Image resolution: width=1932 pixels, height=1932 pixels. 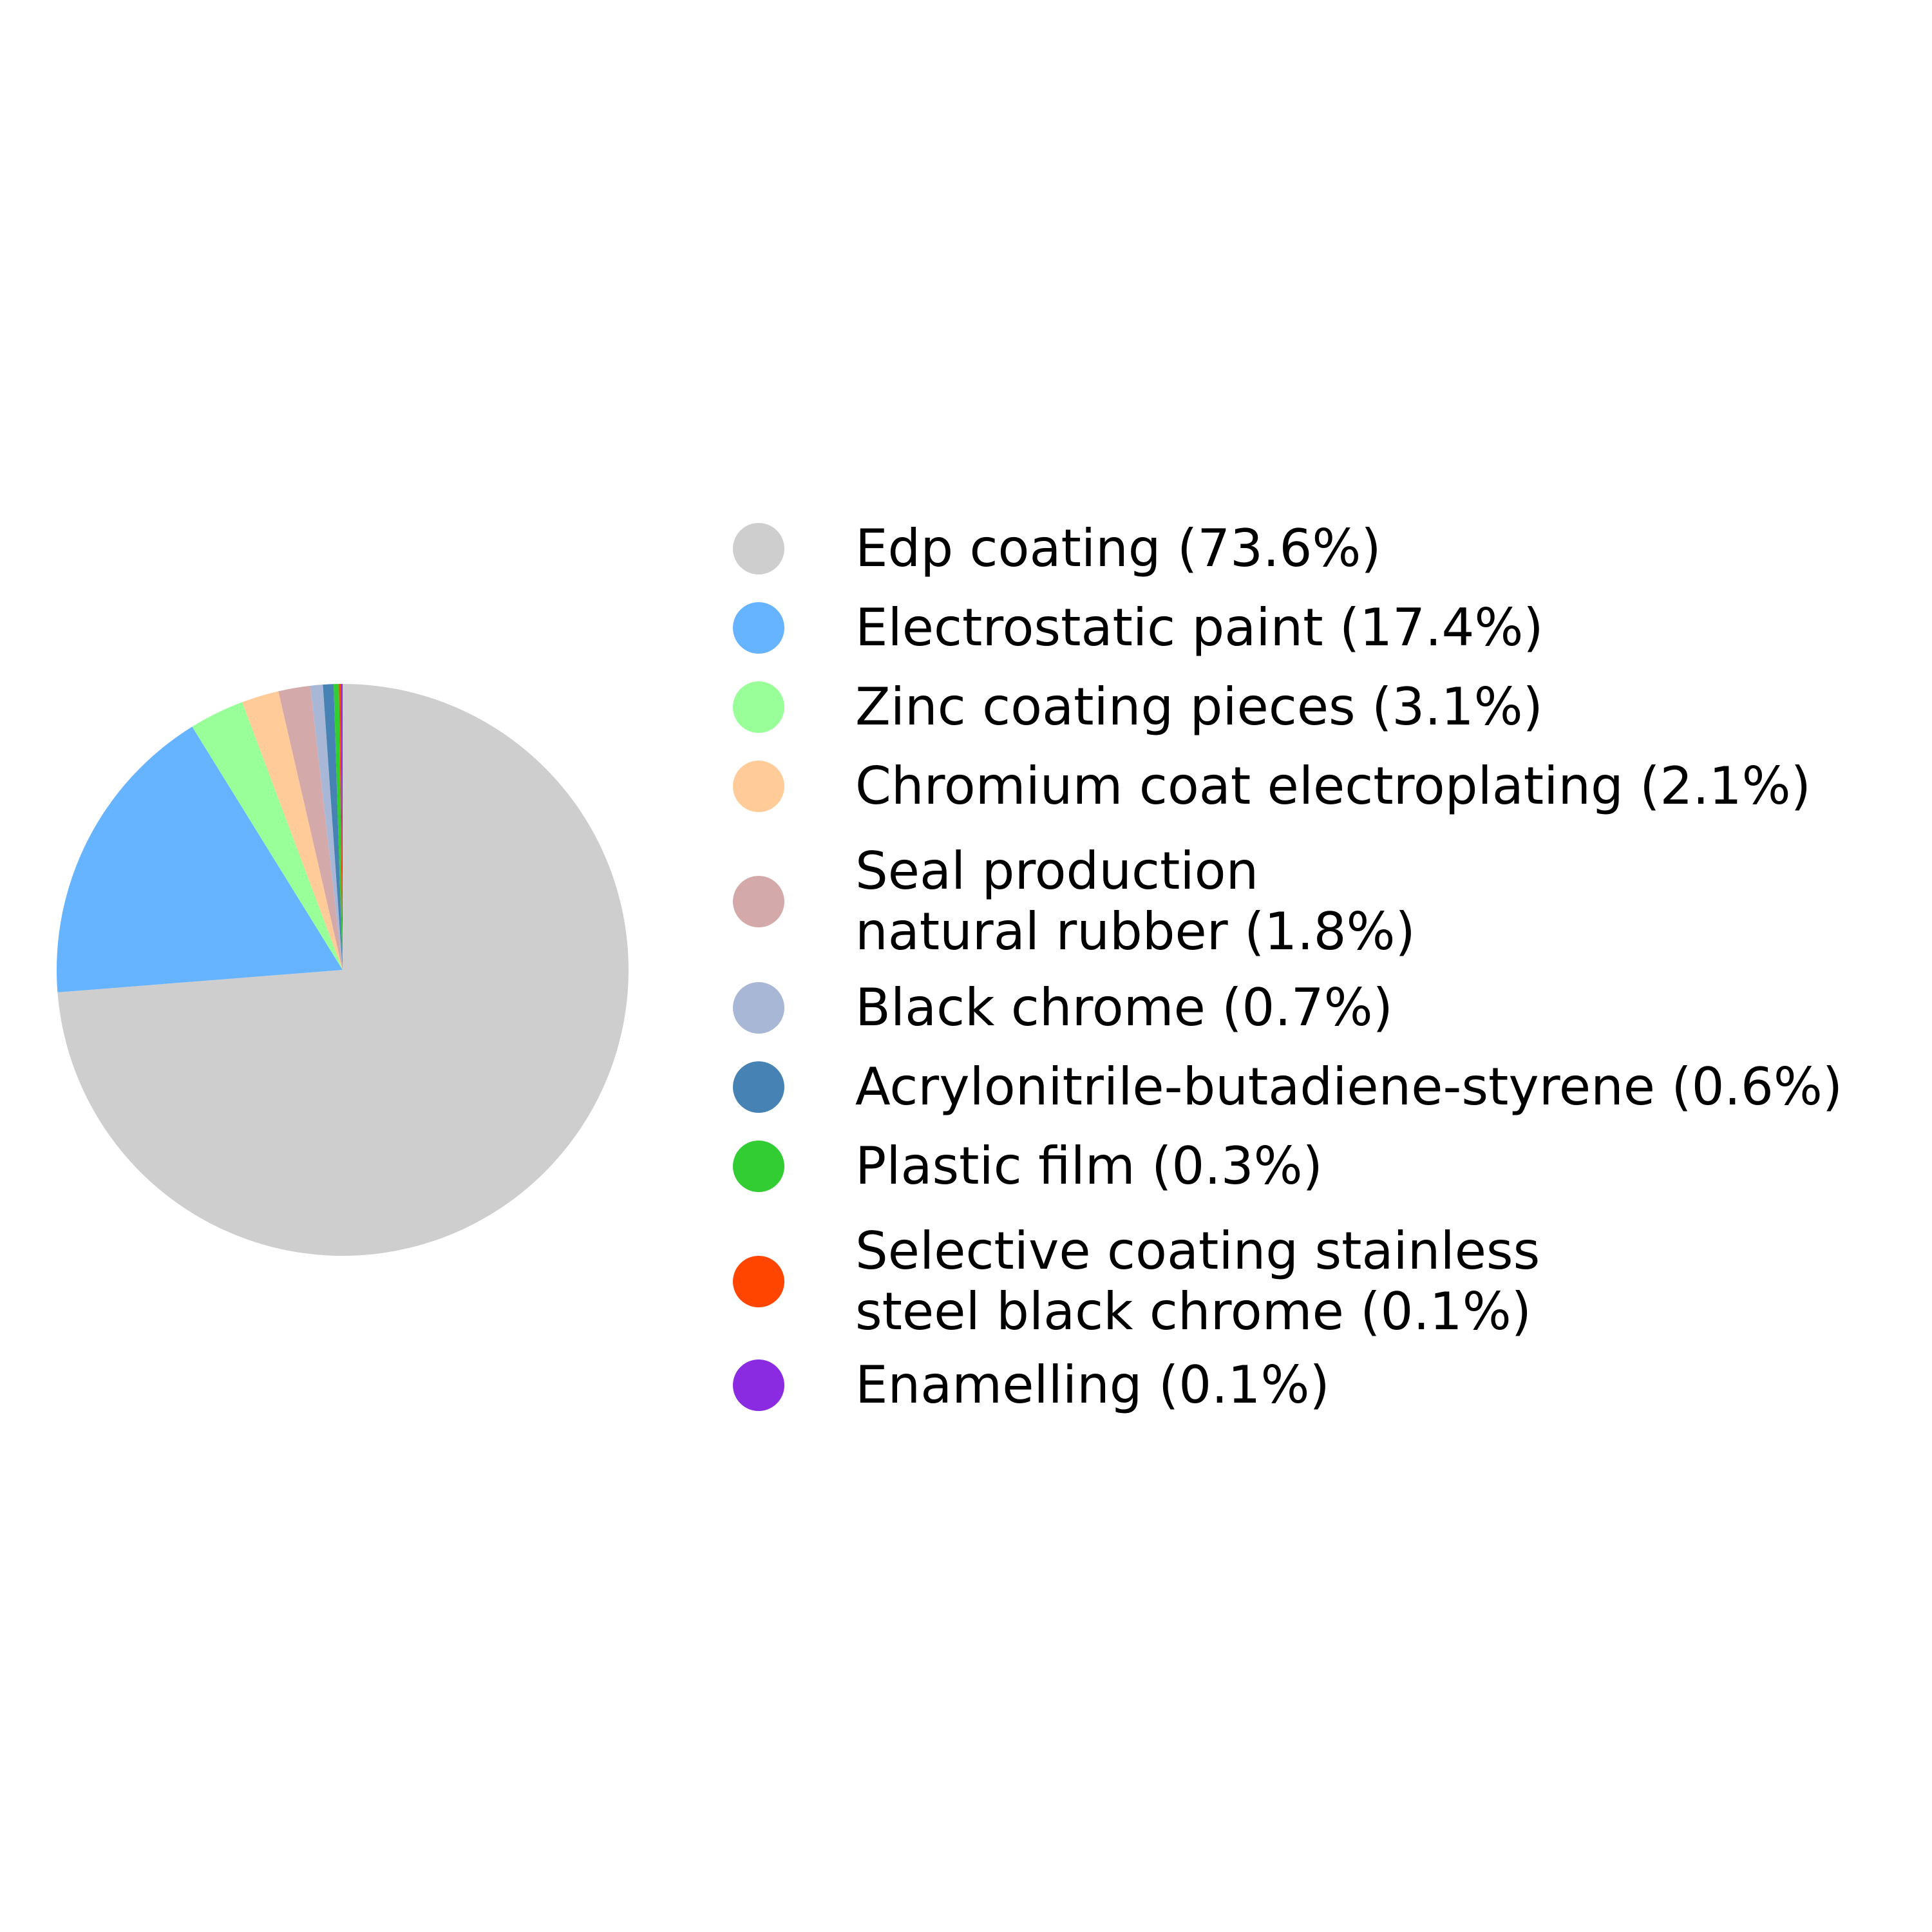 I want to click on legend-item: Black chrome (0.7%), so click(x=1063, y=1008).